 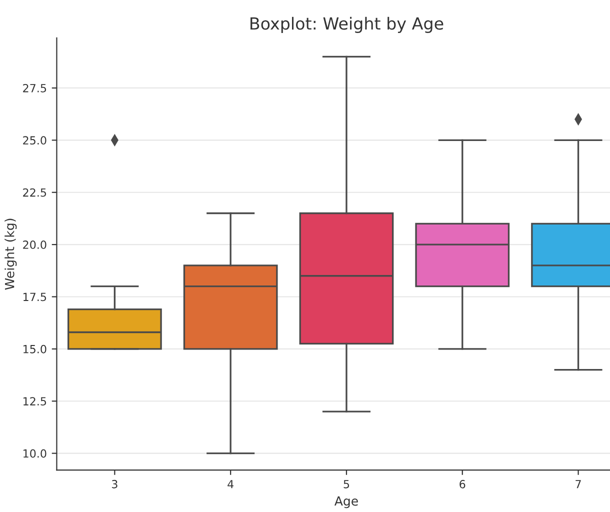 What do you see at coordinates (34, 297) in the screenshot?
I see `y-tick-label: 17.5` at bounding box center [34, 297].